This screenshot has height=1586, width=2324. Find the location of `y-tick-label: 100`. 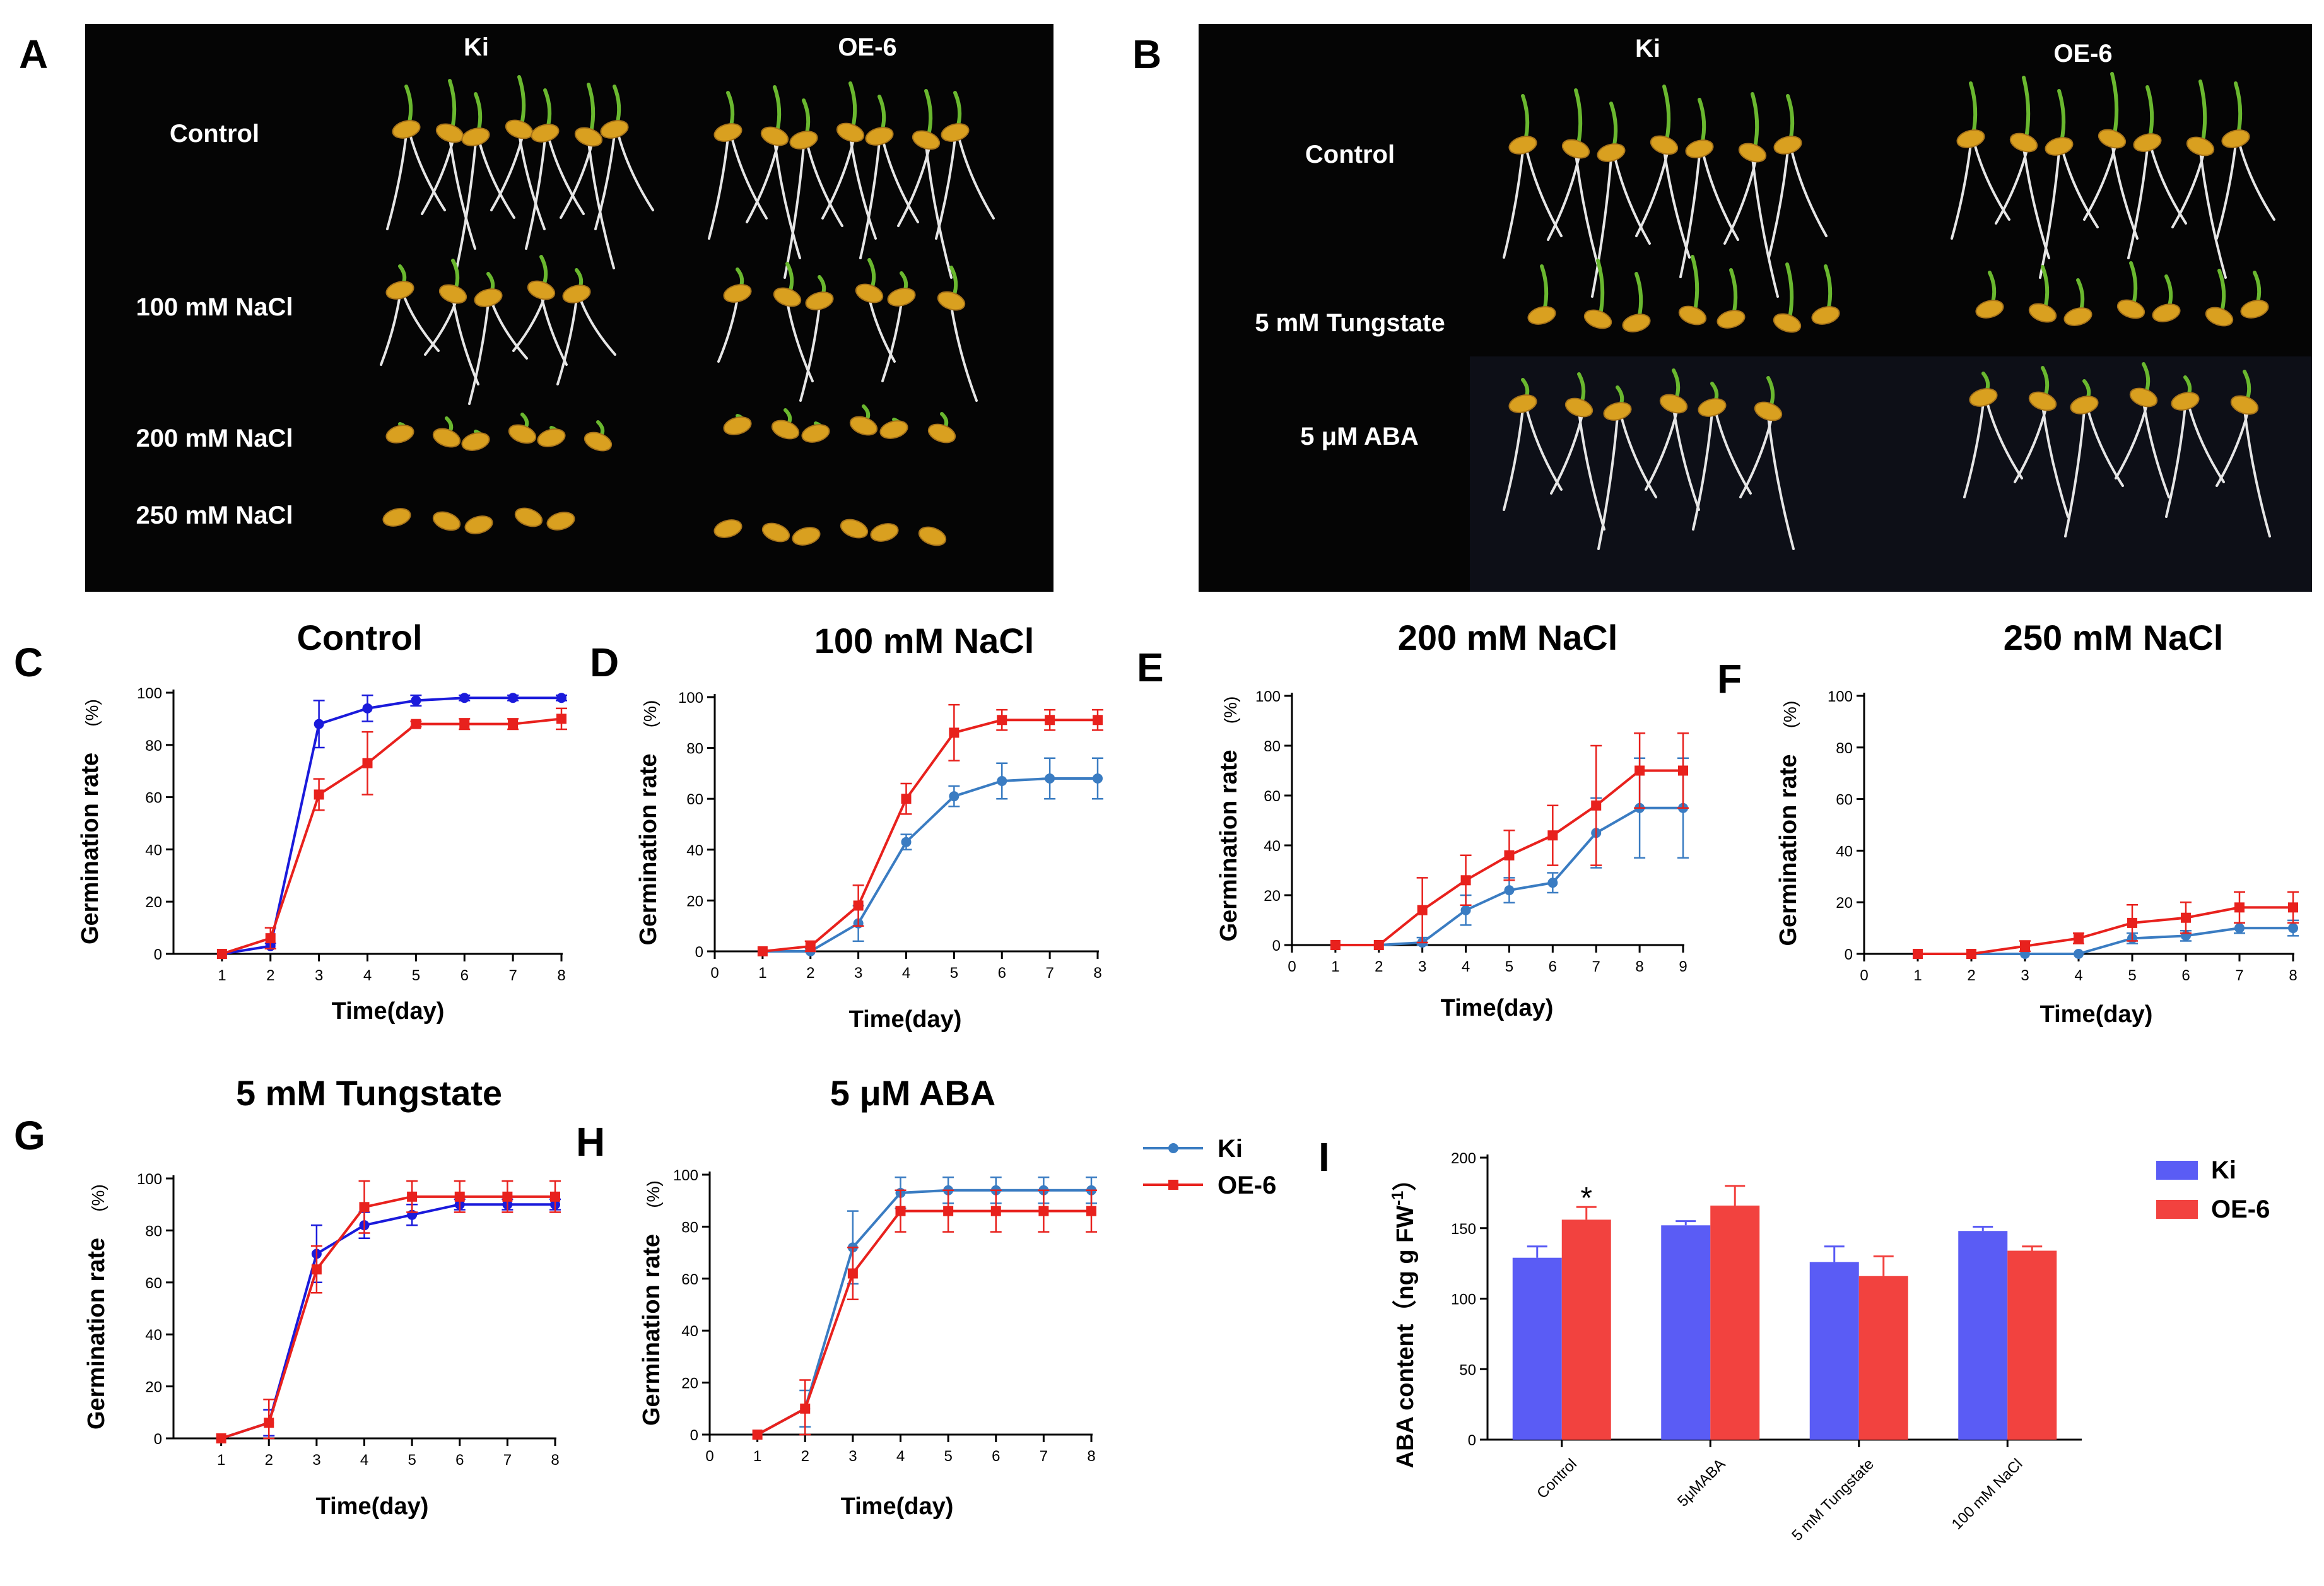

y-tick-label: 100 is located at coordinates (1268, 696).